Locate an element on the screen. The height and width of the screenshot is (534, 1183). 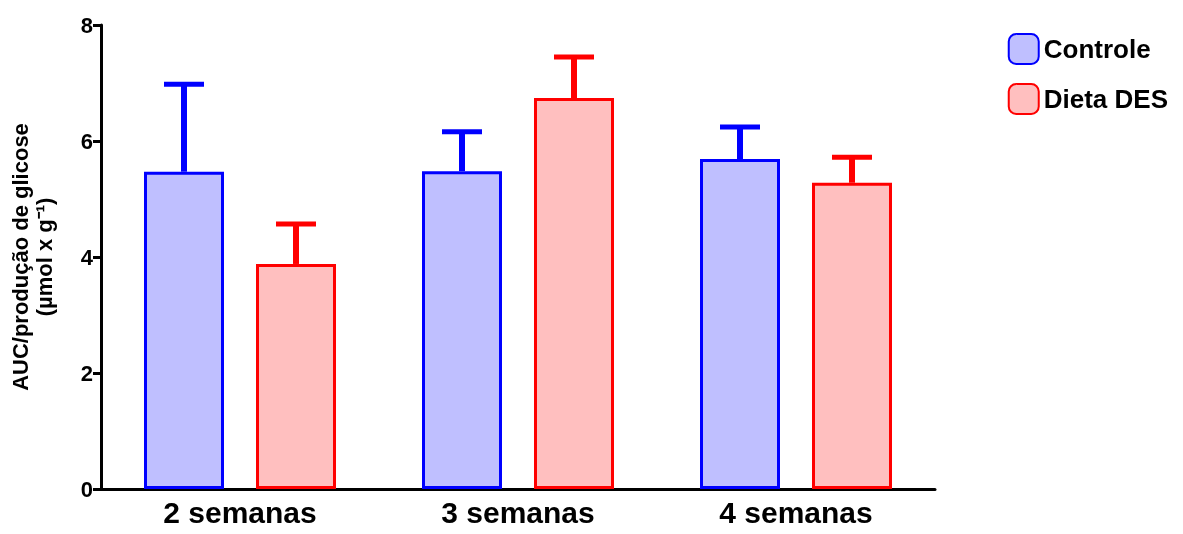
y-tick-label: 8 is located at coordinates (86, 25).